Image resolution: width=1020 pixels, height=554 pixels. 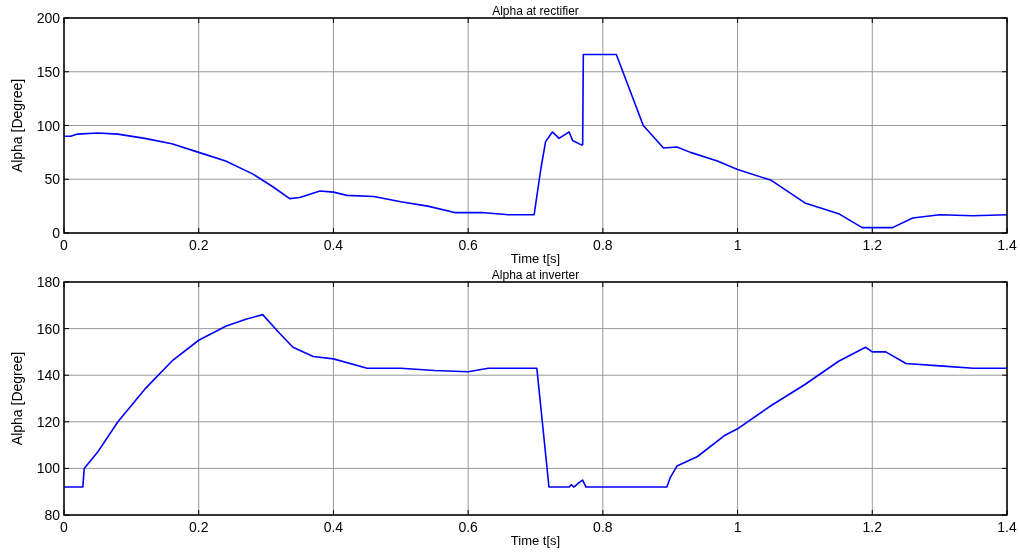 I want to click on y-tick-label: 180, so click(x=48, y=282).